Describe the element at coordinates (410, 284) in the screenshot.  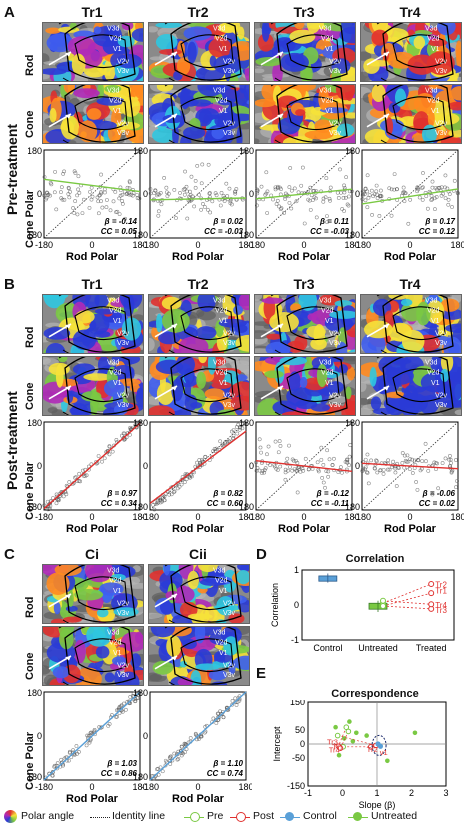
I see `column-title-b-tr4: Tr4` at that location.